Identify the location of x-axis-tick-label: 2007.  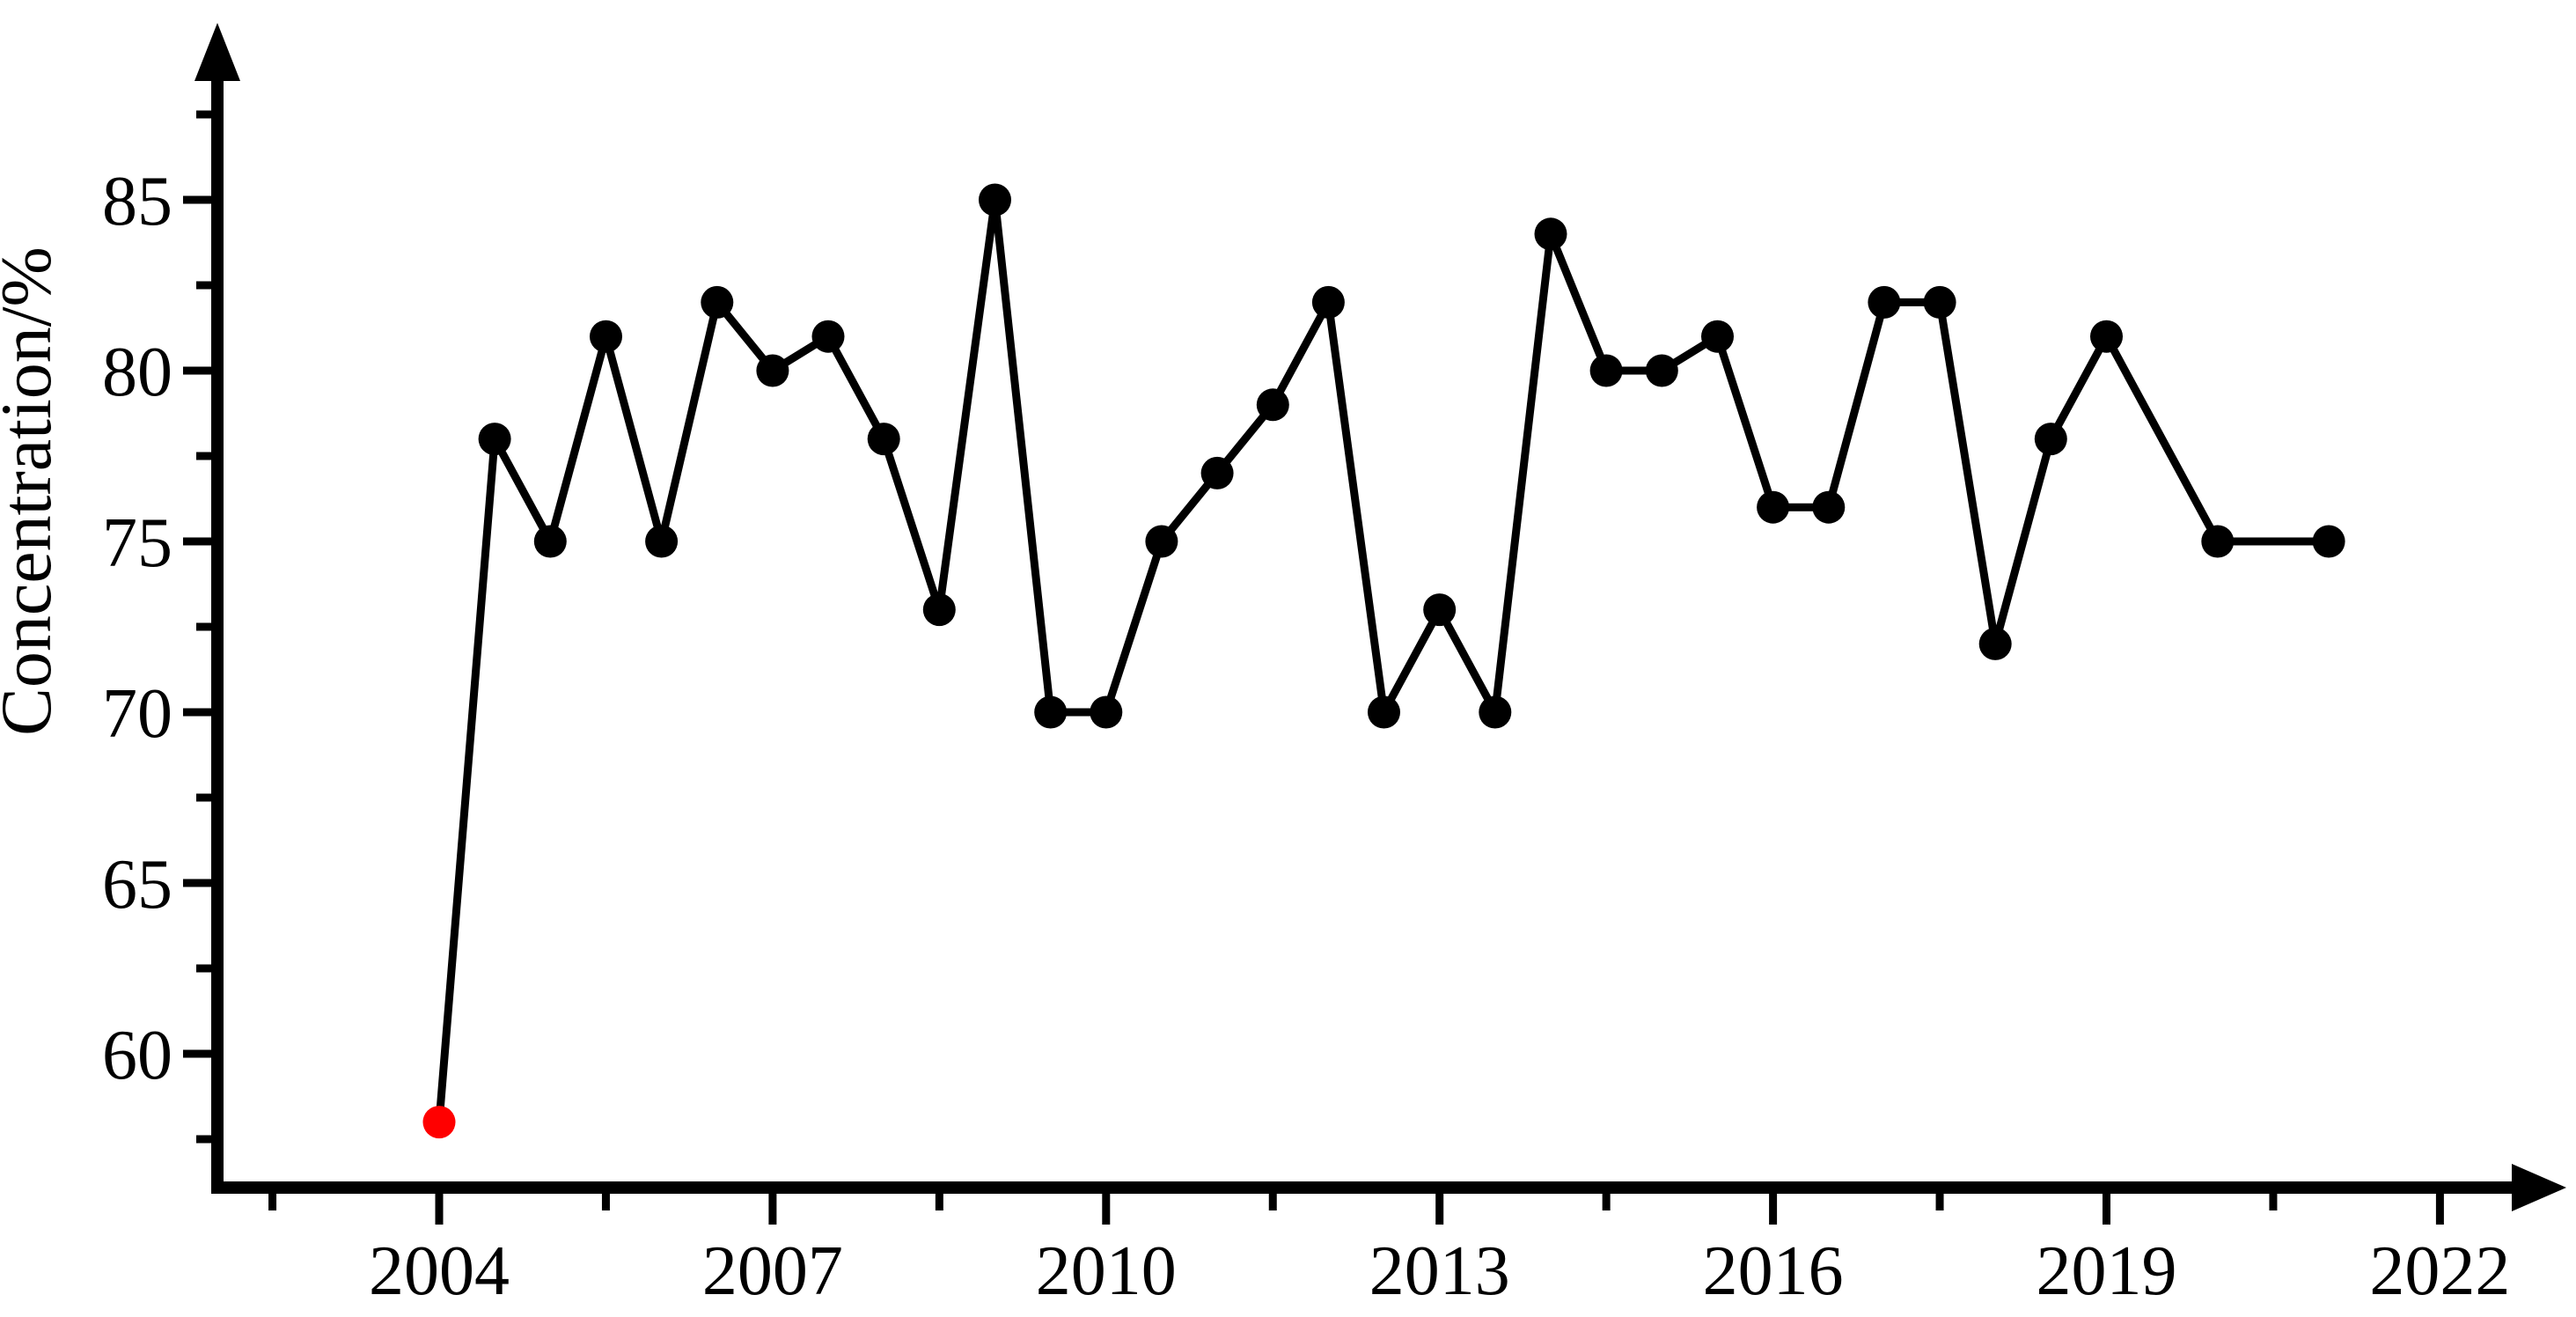
(772, 1271).